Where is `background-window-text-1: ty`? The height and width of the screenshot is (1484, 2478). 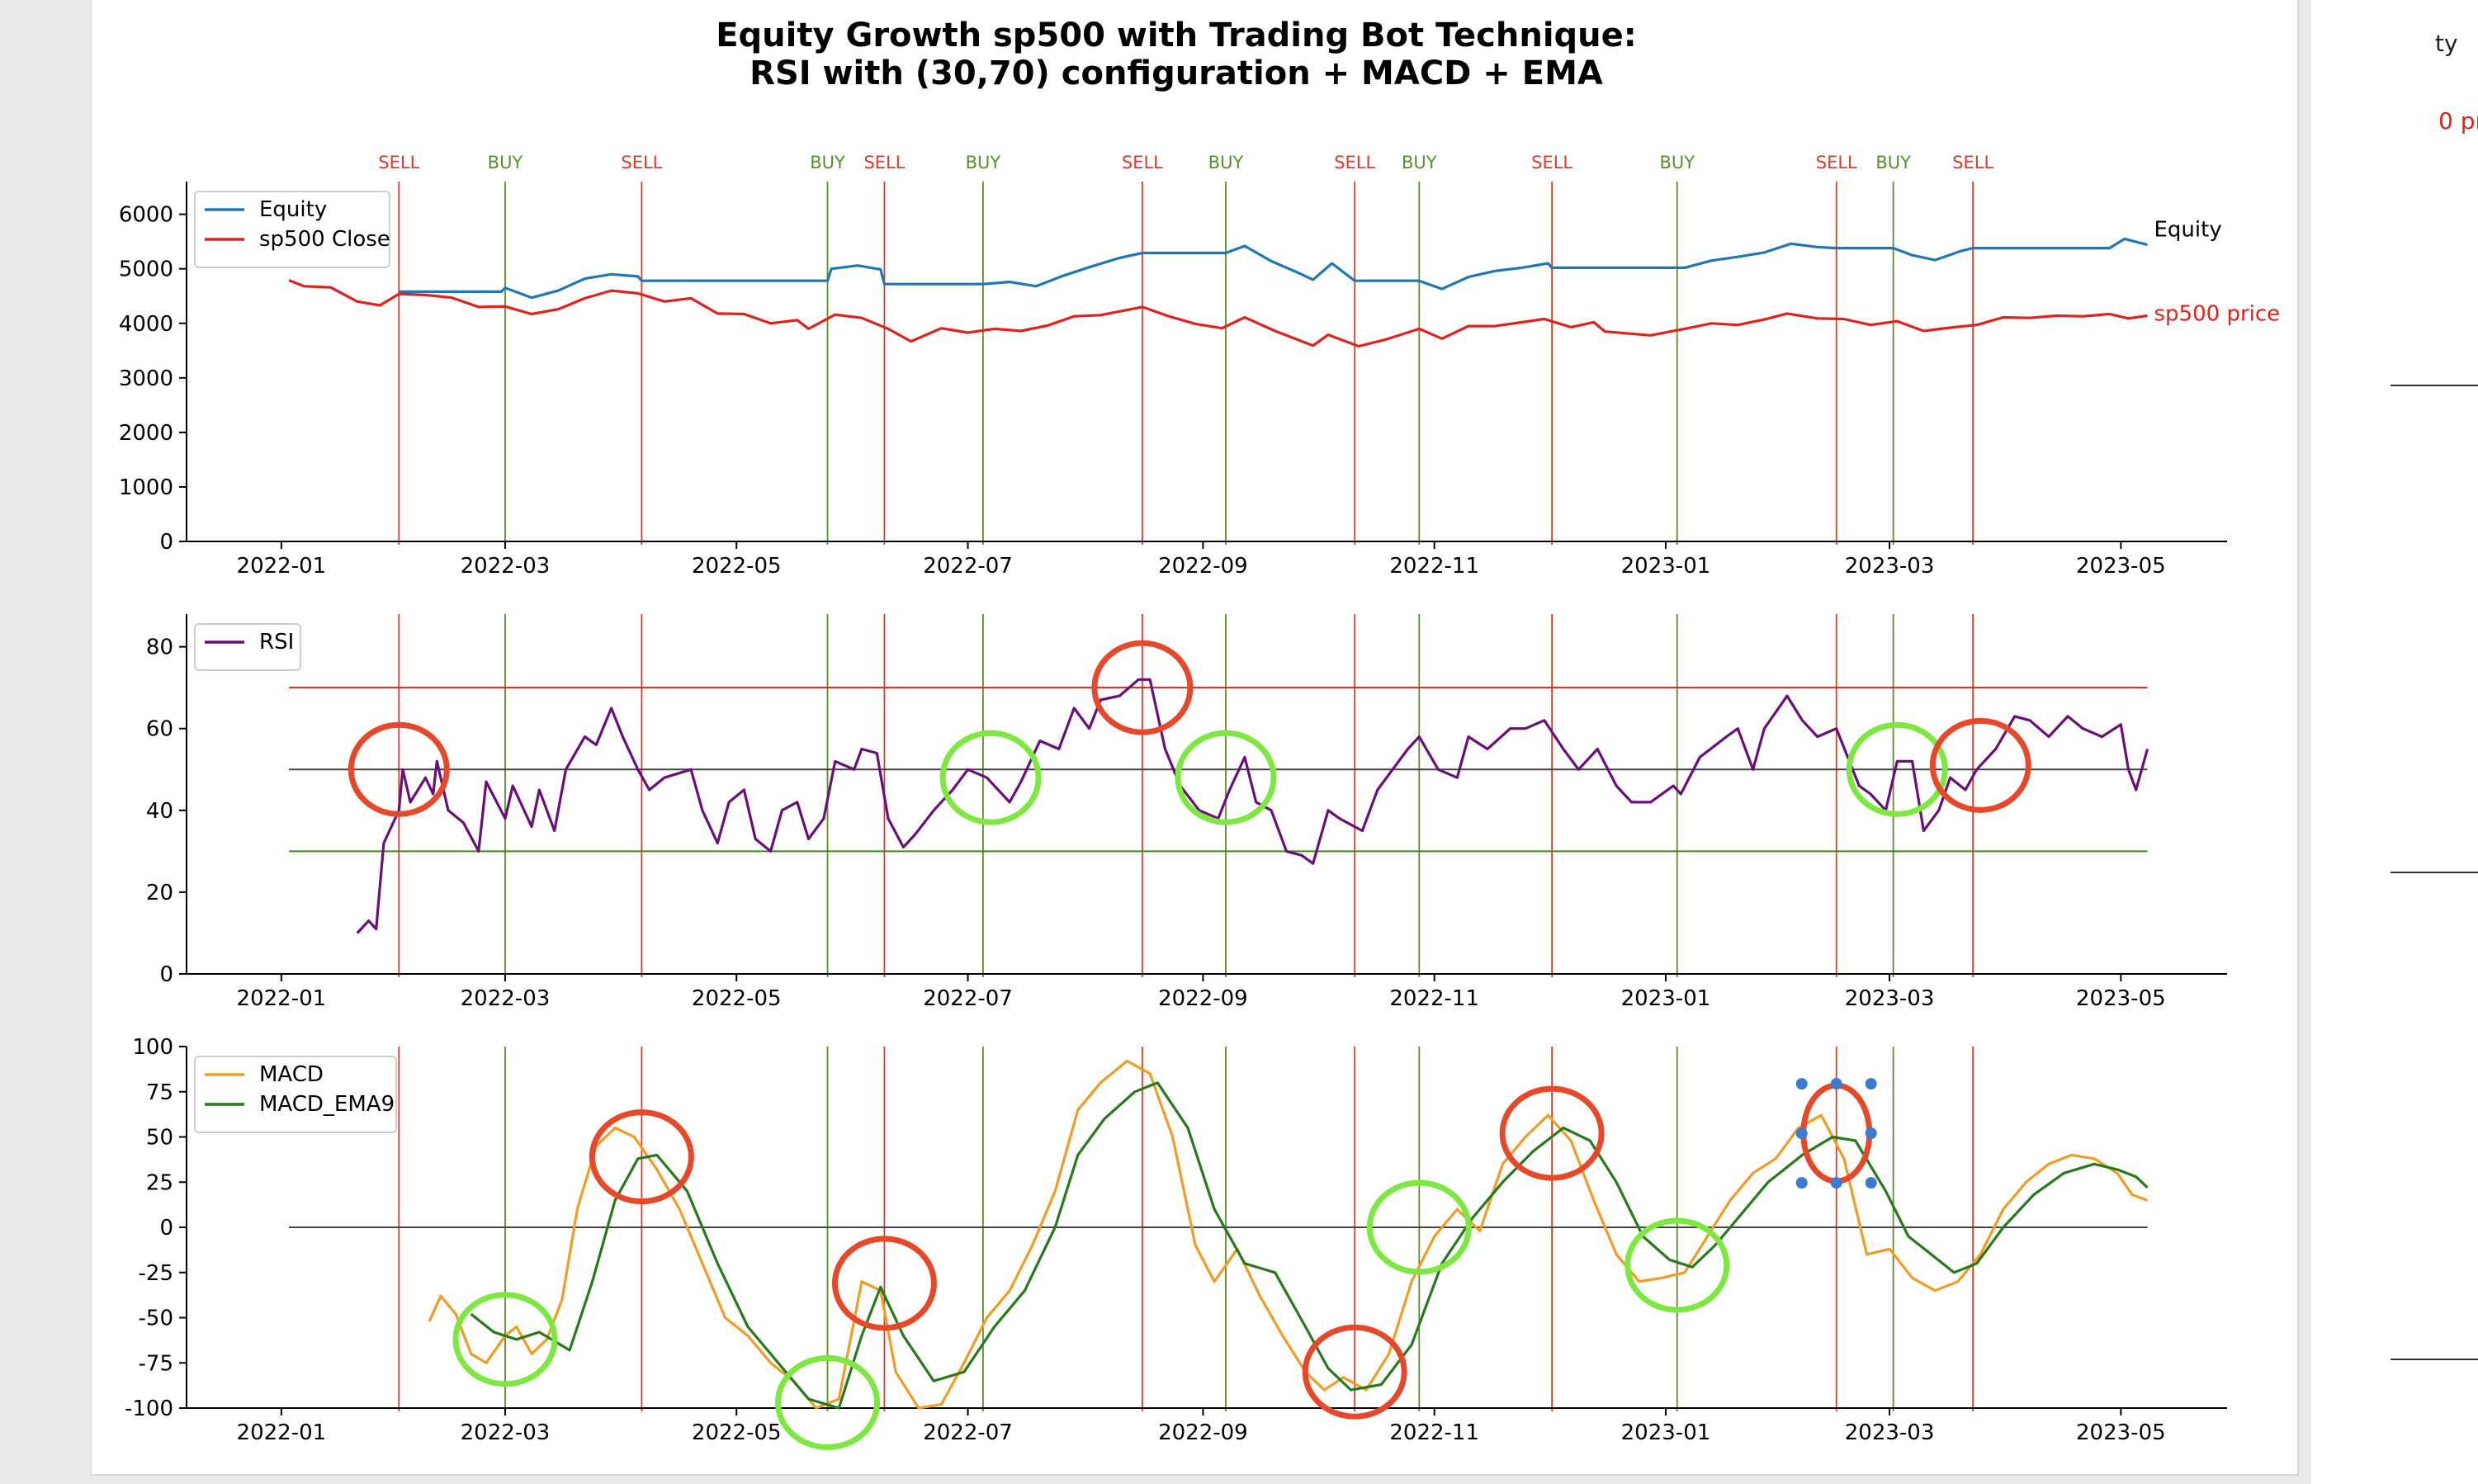 background-window-text-1: ty is located at coordinates (2446, 43).